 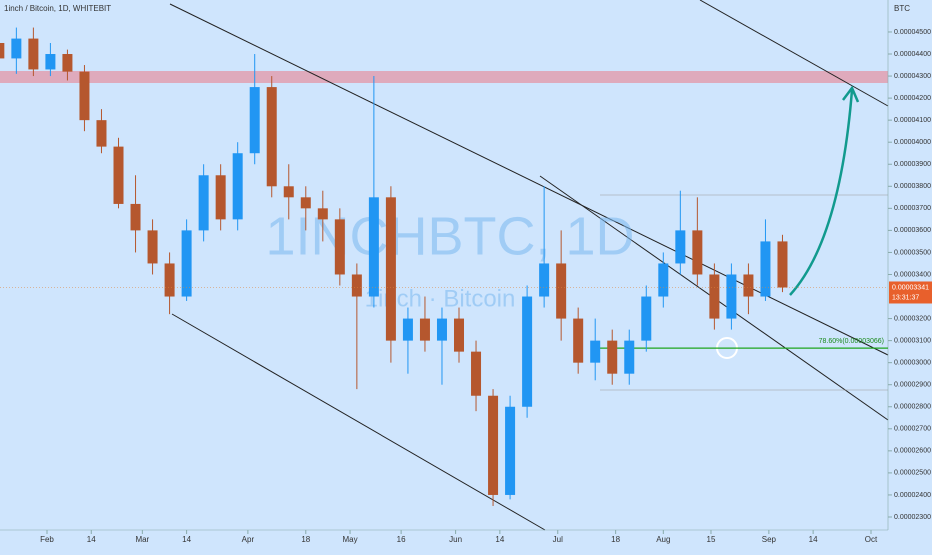 What do you see at coordinates (444, 77) in the screenshot?
I see `resistance-zone` at bounding box center [444, 77].